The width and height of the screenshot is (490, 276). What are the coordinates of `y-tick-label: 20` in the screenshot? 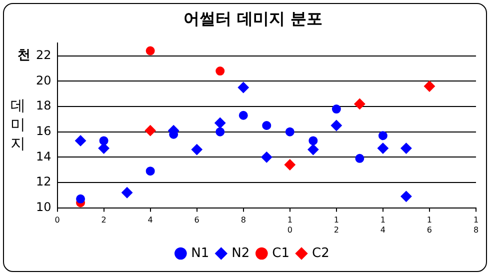 It's located at (44, 80).